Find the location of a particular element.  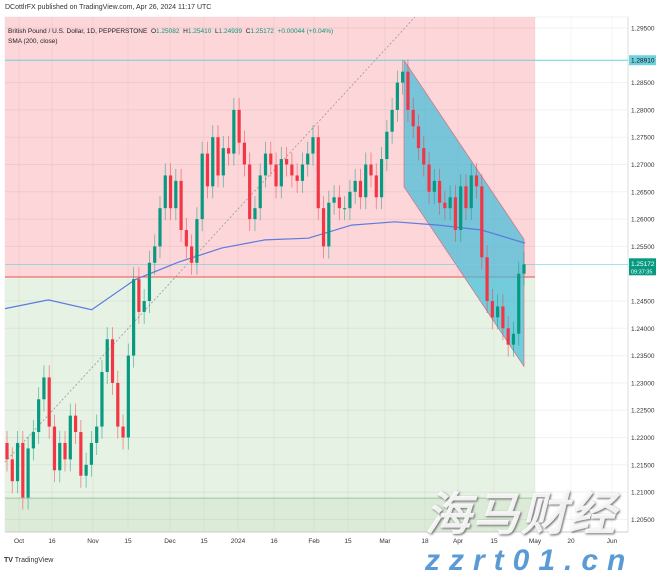

resistance-label-bg is located at coordinates (642, 60).